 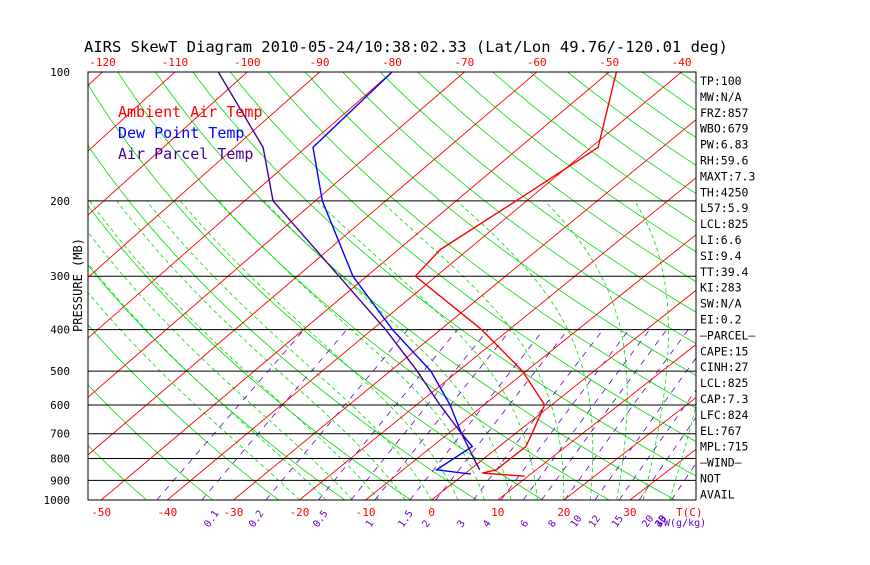 What do you see at coordinates (724, 447) in the screenshot?
I see `side-panel-line: MPL:715` at bounding box center [724, 447].